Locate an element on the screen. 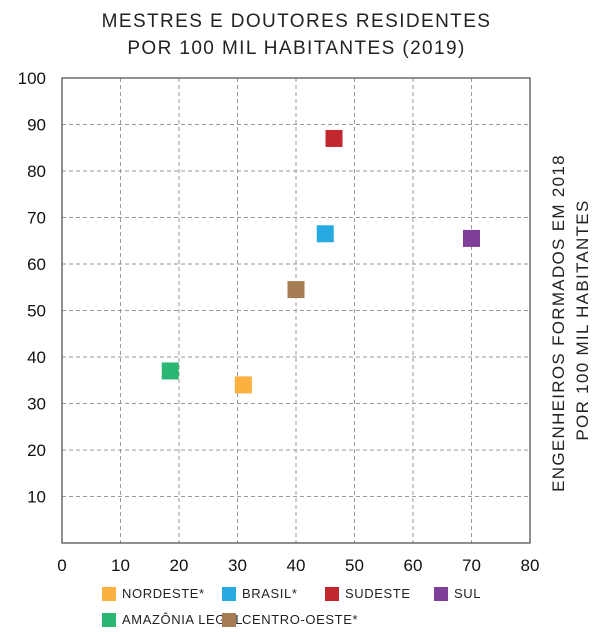 The width and height of the screenshot is (593, 632). legend-item: AMAZÔNIA LEGAL is located at coordinates (172, 619).